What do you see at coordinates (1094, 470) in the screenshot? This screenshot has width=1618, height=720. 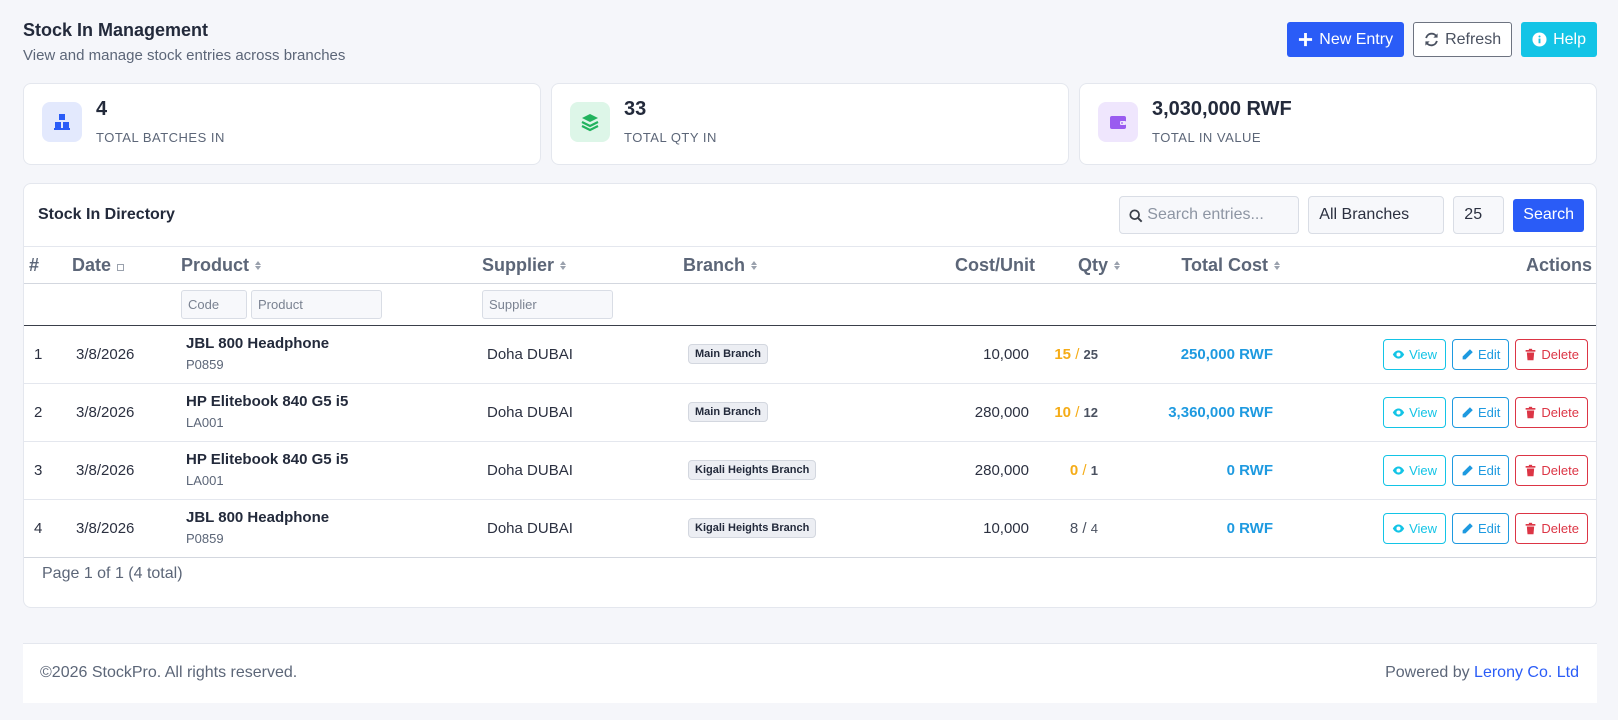 I see `qty-total: 1` at bounding box center [1094, 470].